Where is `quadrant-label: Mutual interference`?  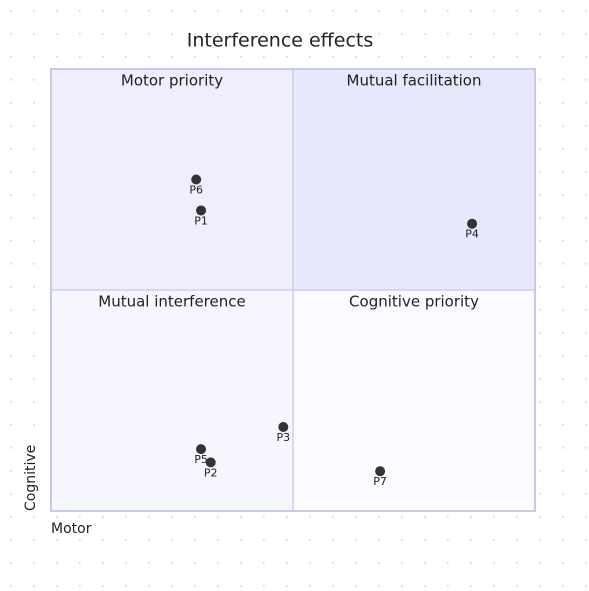
quadrant-label: Mutual interference is located at coordinates (171, 302).